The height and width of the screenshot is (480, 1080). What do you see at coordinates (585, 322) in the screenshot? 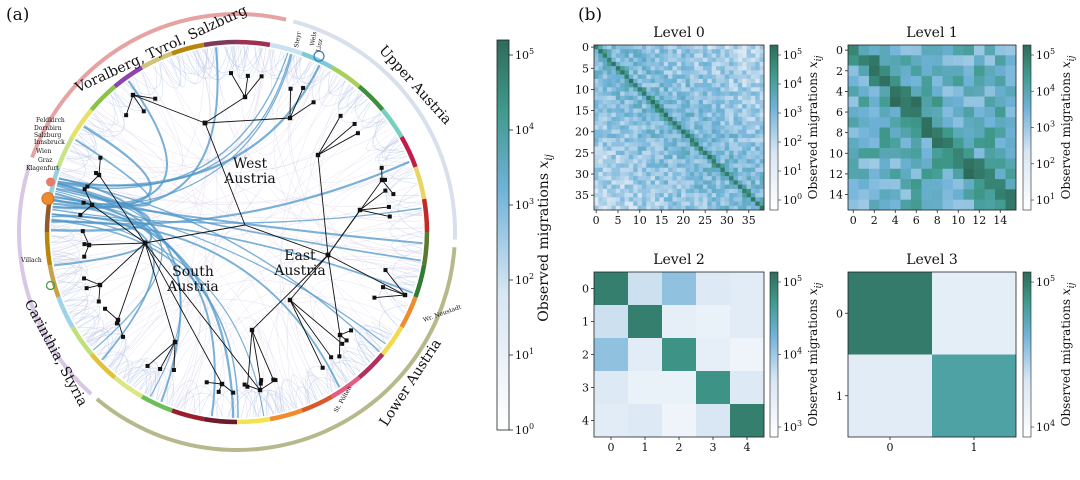
I see `y-tick-label: 1` at bounding box center [585, 322].